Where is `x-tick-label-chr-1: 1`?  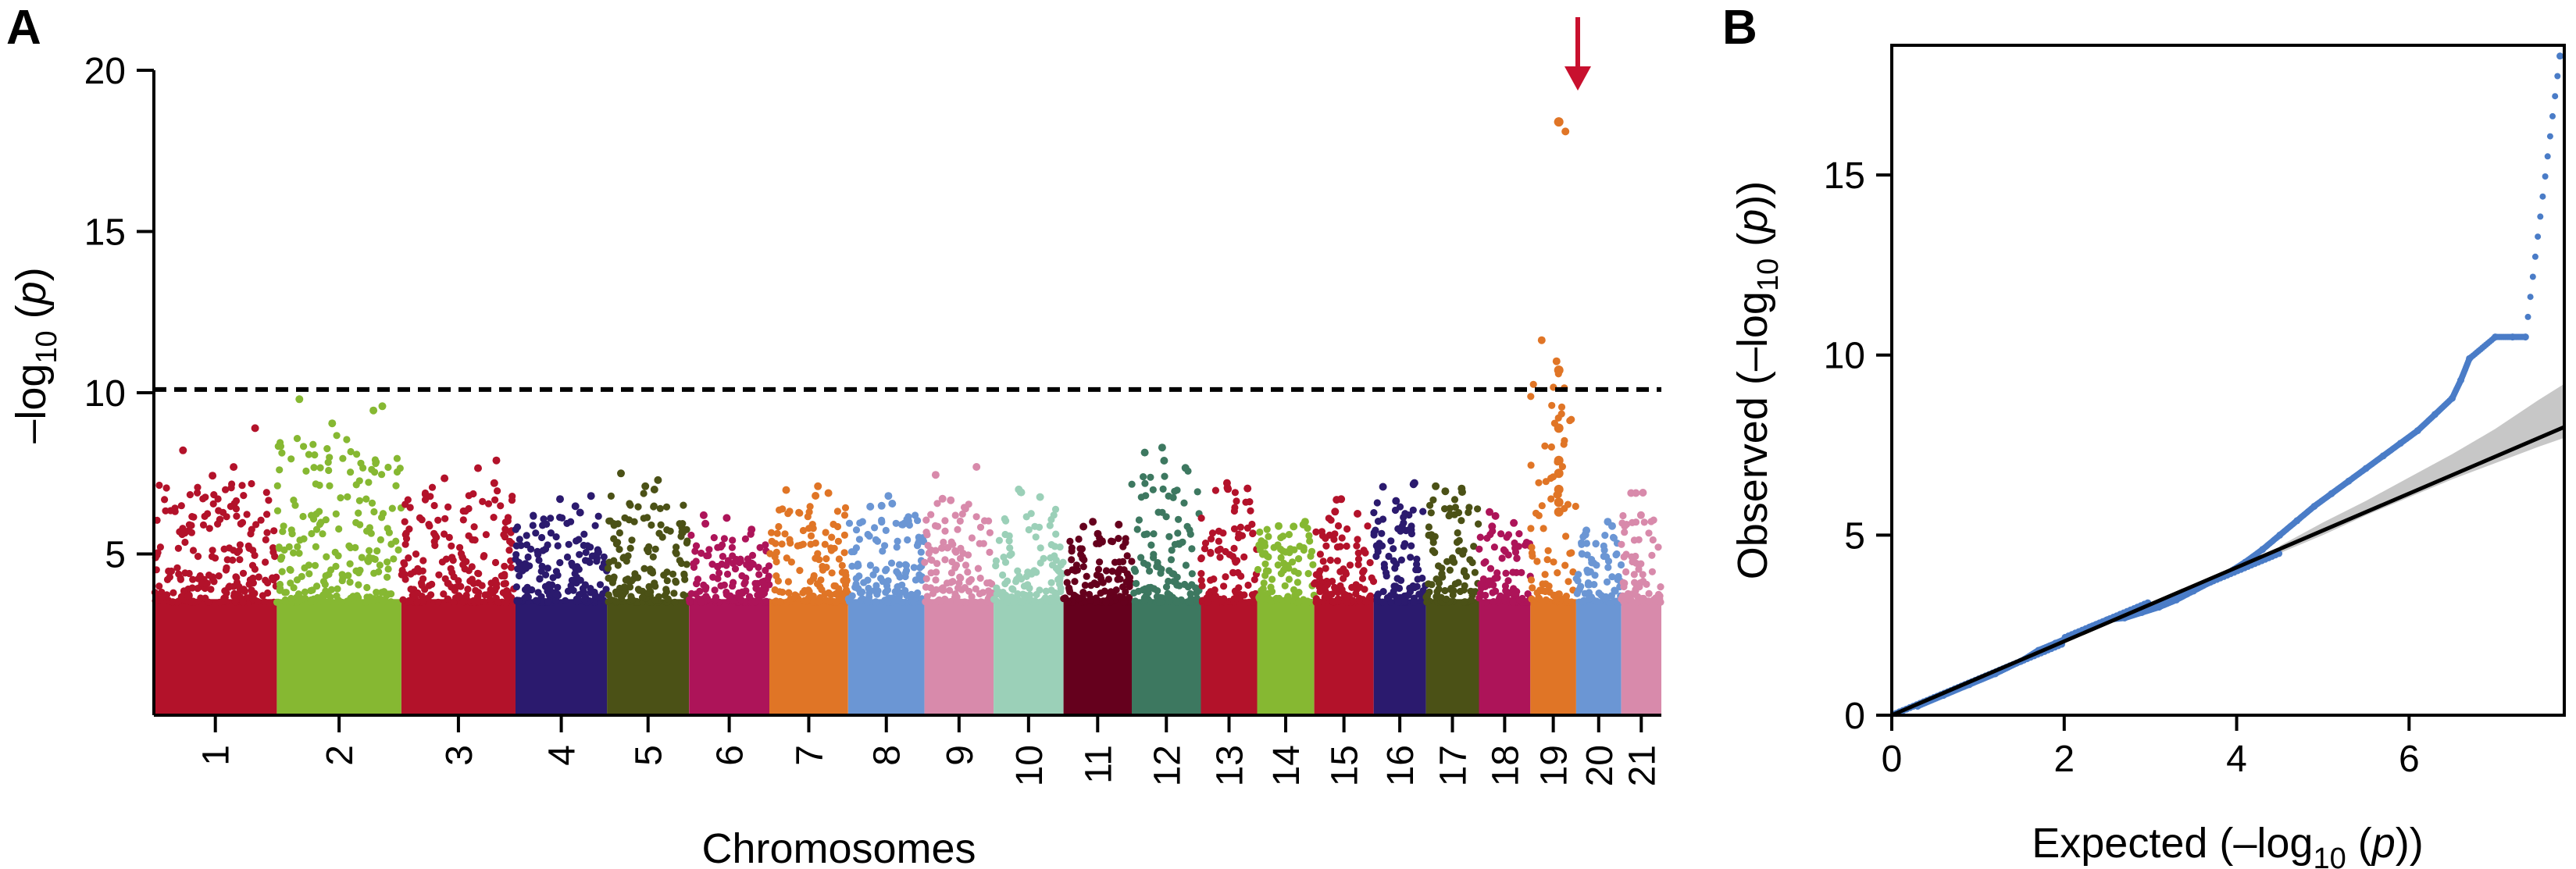 x-tick-label-chr-1: 1 is located at coordinates (216, 755).